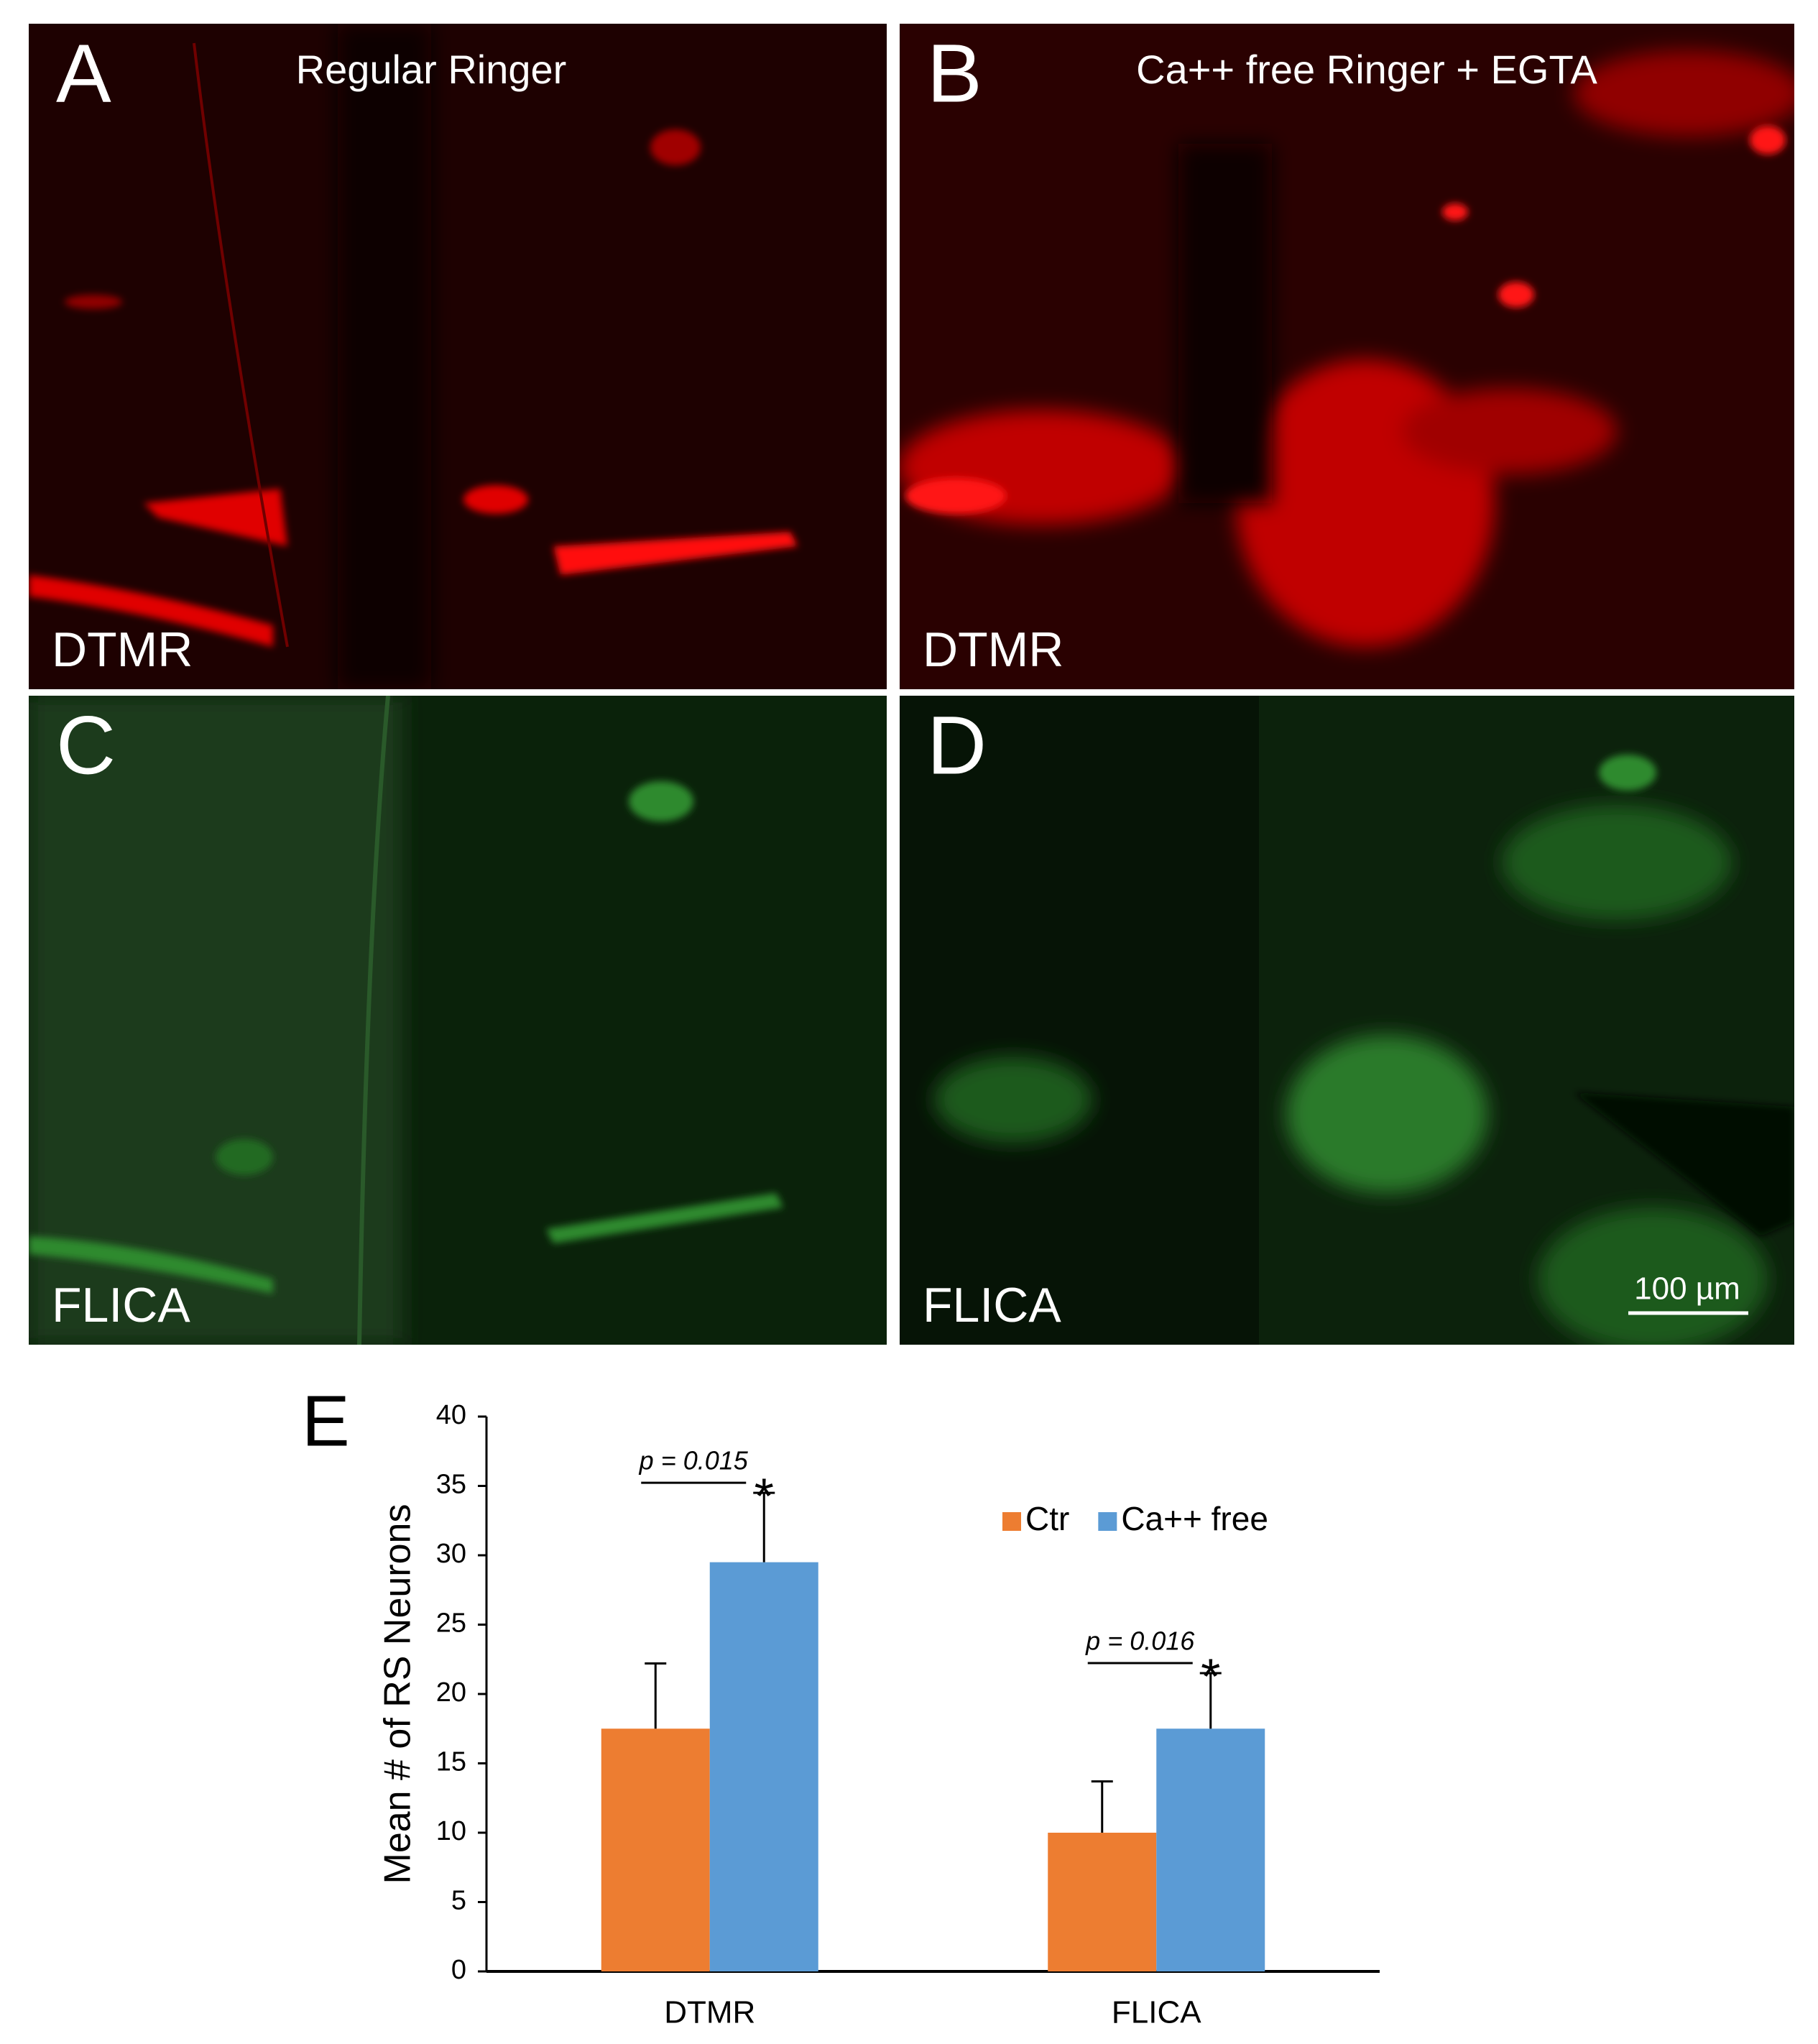 The image size is (1818, 2044). What do you see at coordinates (451, 1554) in the screenshot?
I see `y-tick-label: 30` at bounding box center [451, 1554].